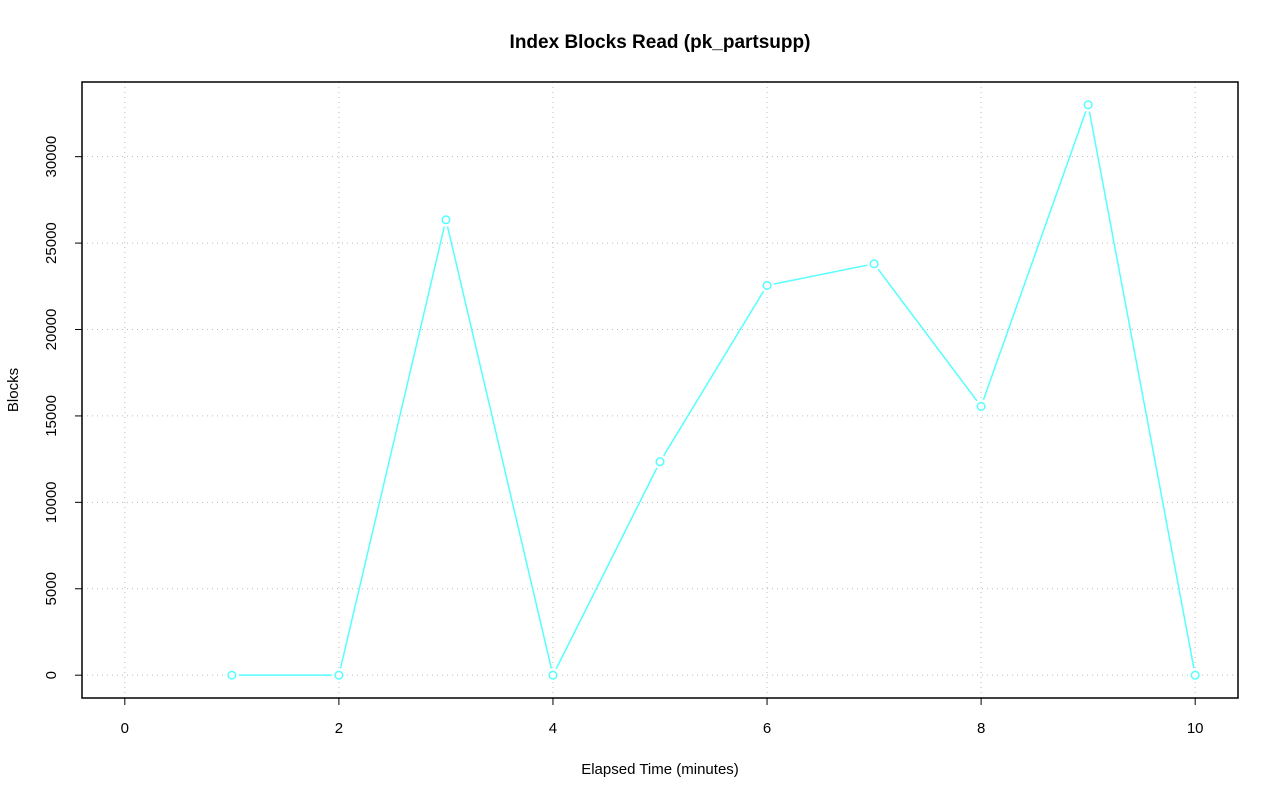 Image resolution: width=1280 pixels, height=801 pixels. Describe the element at coordinates (767, 728) in the screenshot. I see `x-tick-label: 6` at that location.